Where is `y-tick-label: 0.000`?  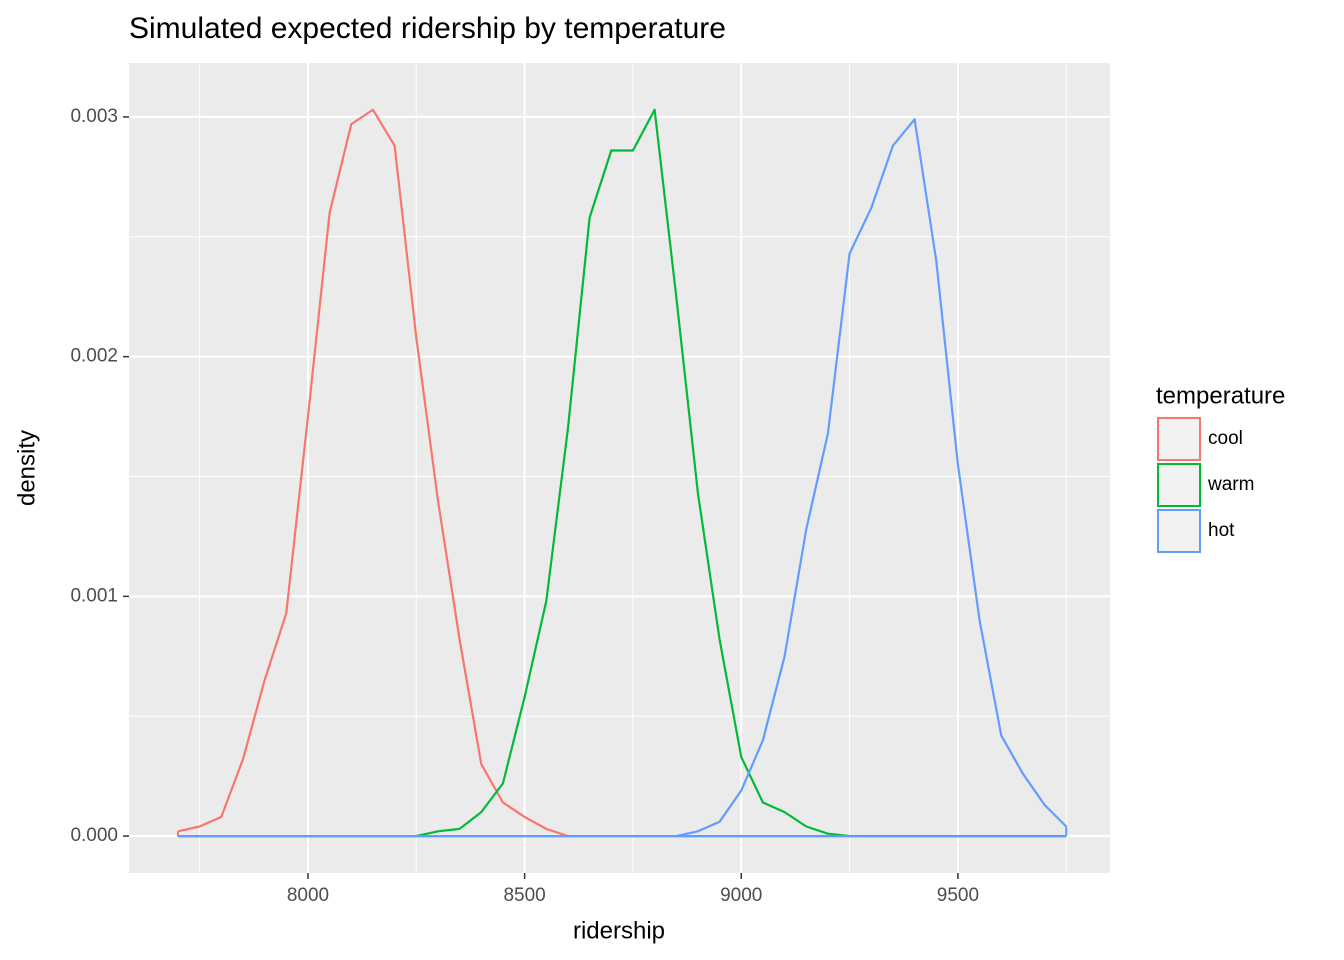 y-tick-label: 0.000 is located at coordinates (94, 835).